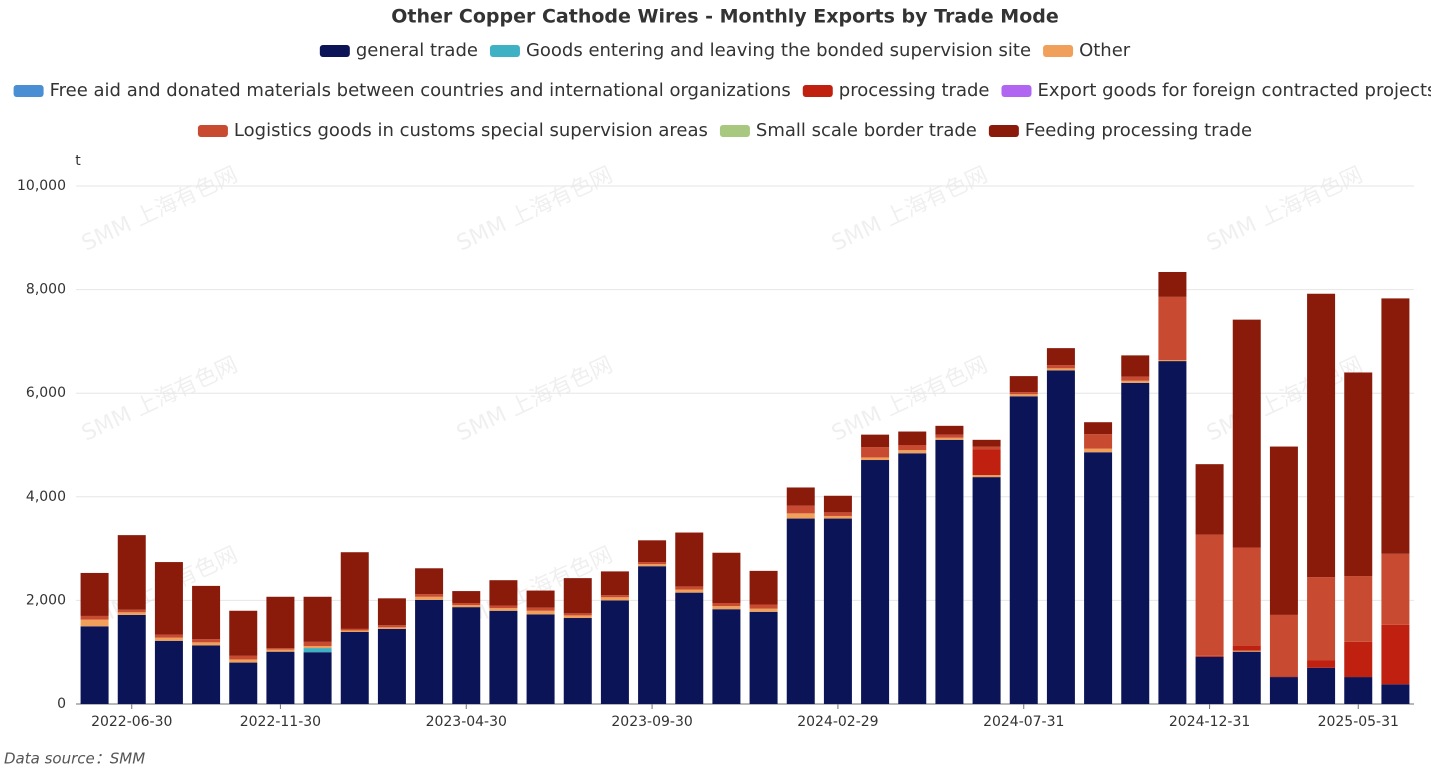  I want to click on x-tick-label: 2022-06-30, so click(131, 722).